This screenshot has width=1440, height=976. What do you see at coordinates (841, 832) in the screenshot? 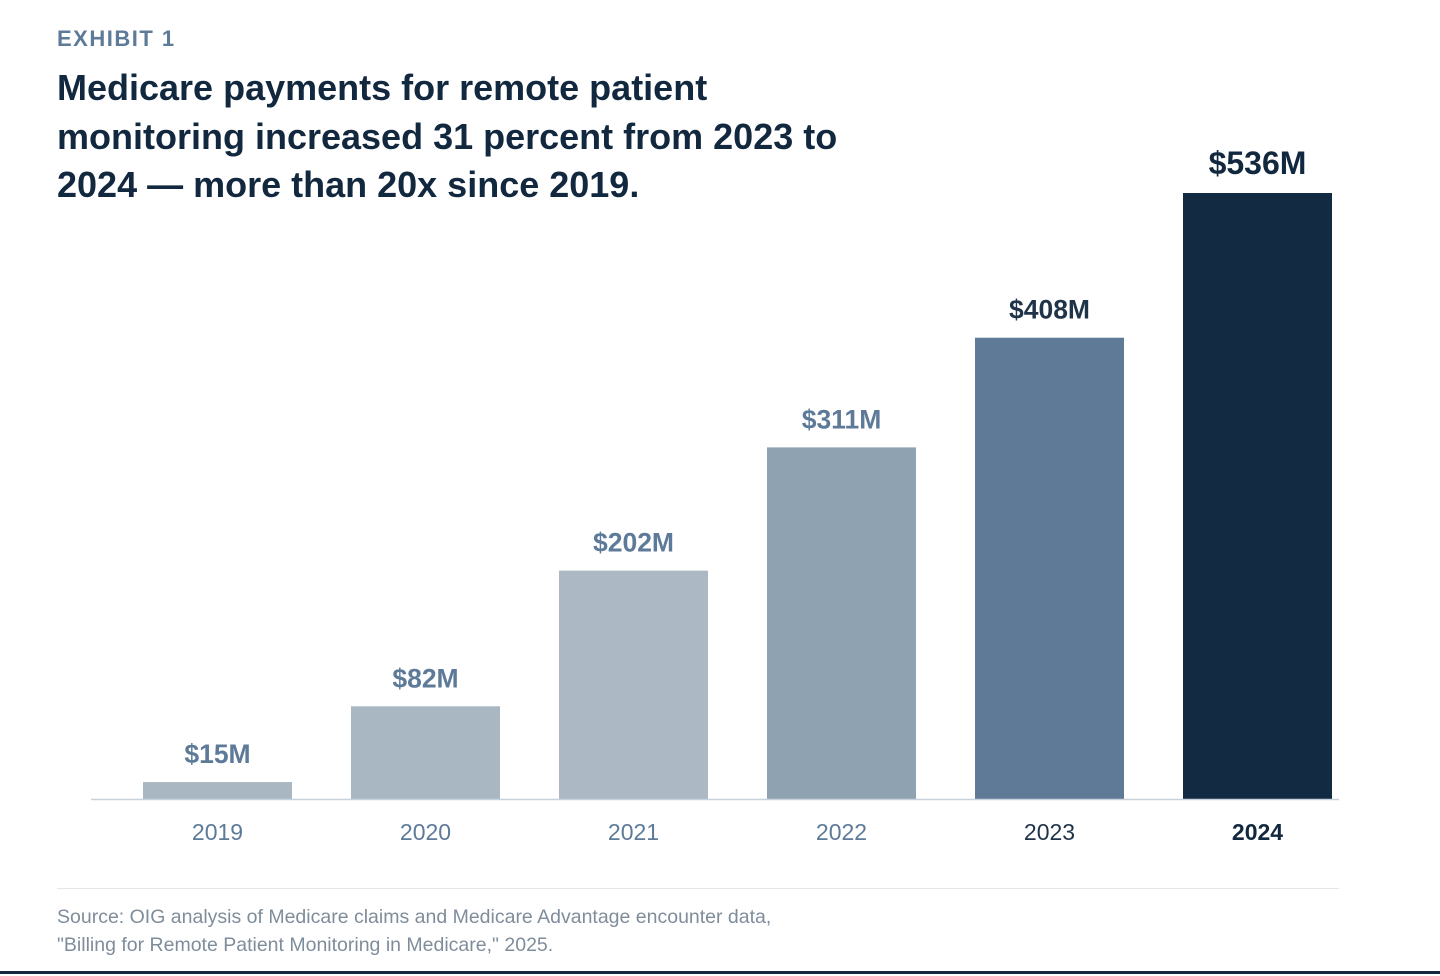
I see `category-label-2022: 2022` at bounding box center [841, 832].